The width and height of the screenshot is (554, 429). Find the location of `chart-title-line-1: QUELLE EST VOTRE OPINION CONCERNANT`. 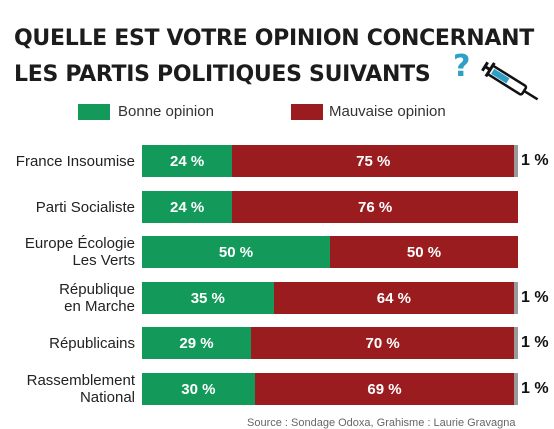

chart-title-line-1: QUELLE EST VOTRE OPINION CONCERNANT is located at coordinates (274, 38).